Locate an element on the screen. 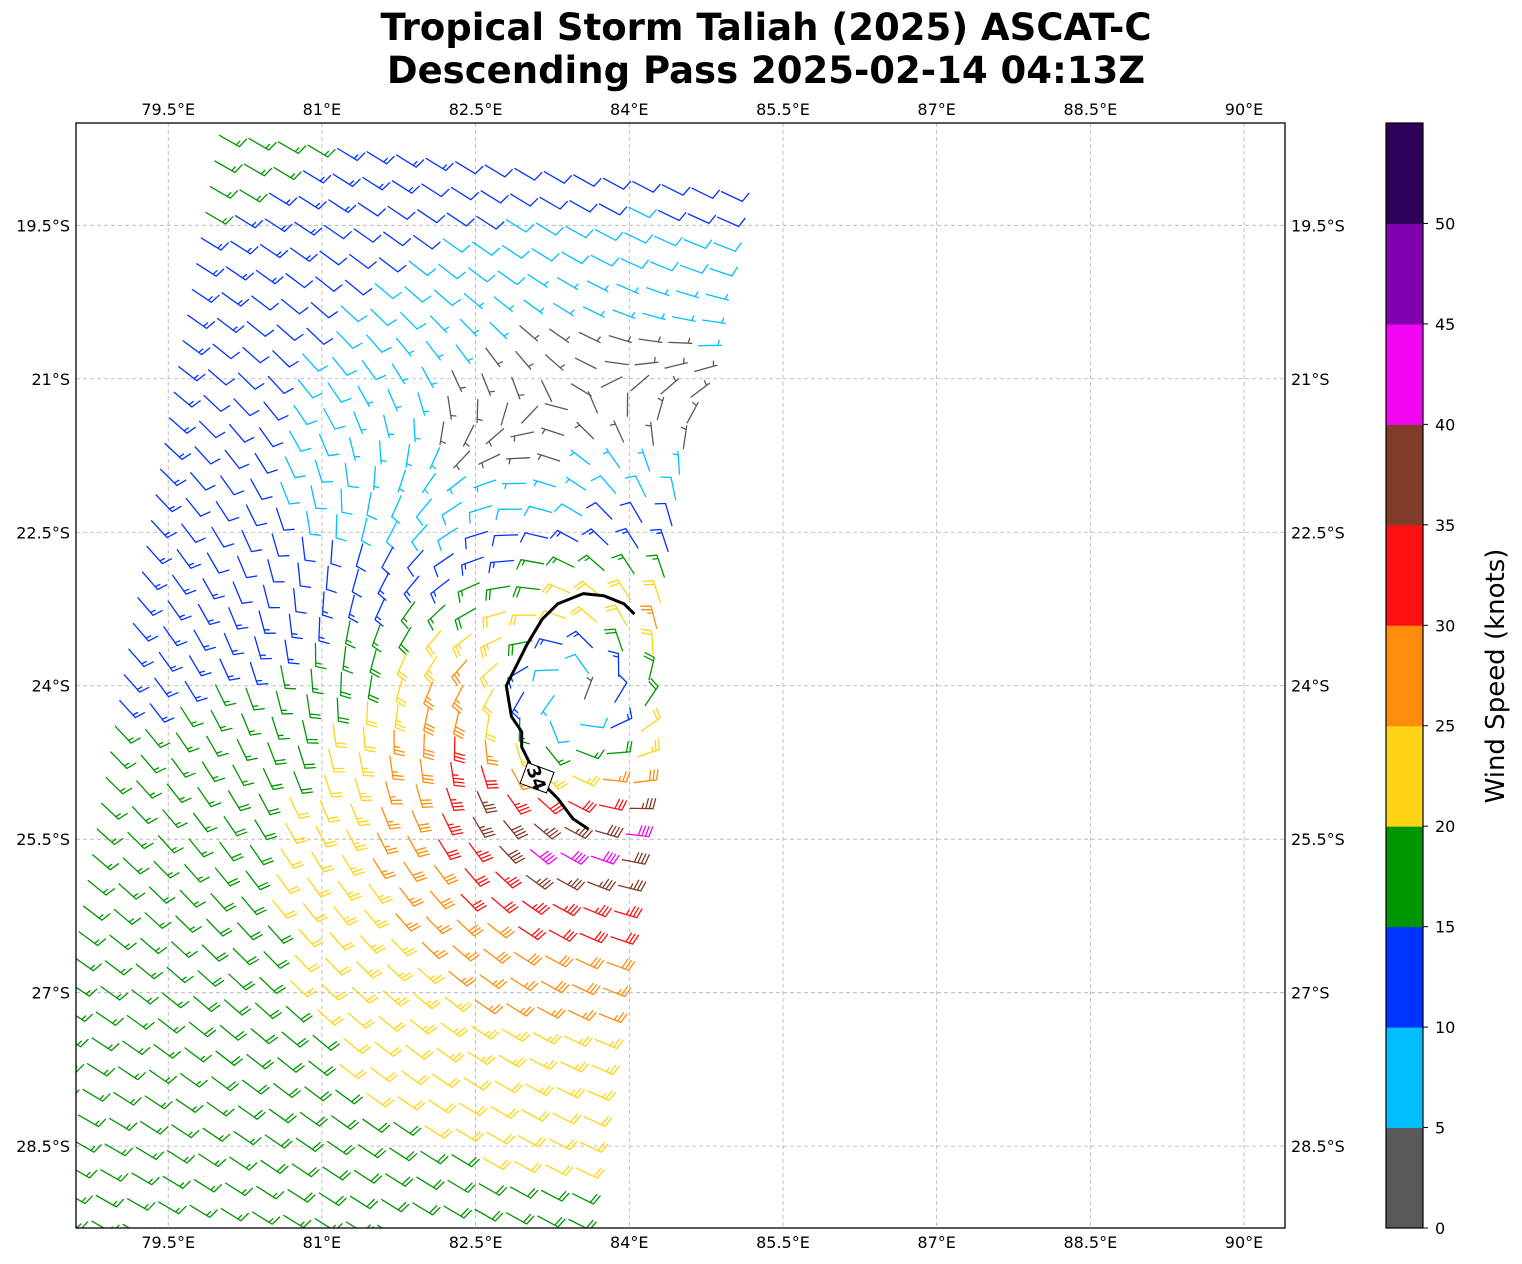 The image size is (1522, 1264). y-tick-label-left: 19.5°S is located at coordinates (43, 225).